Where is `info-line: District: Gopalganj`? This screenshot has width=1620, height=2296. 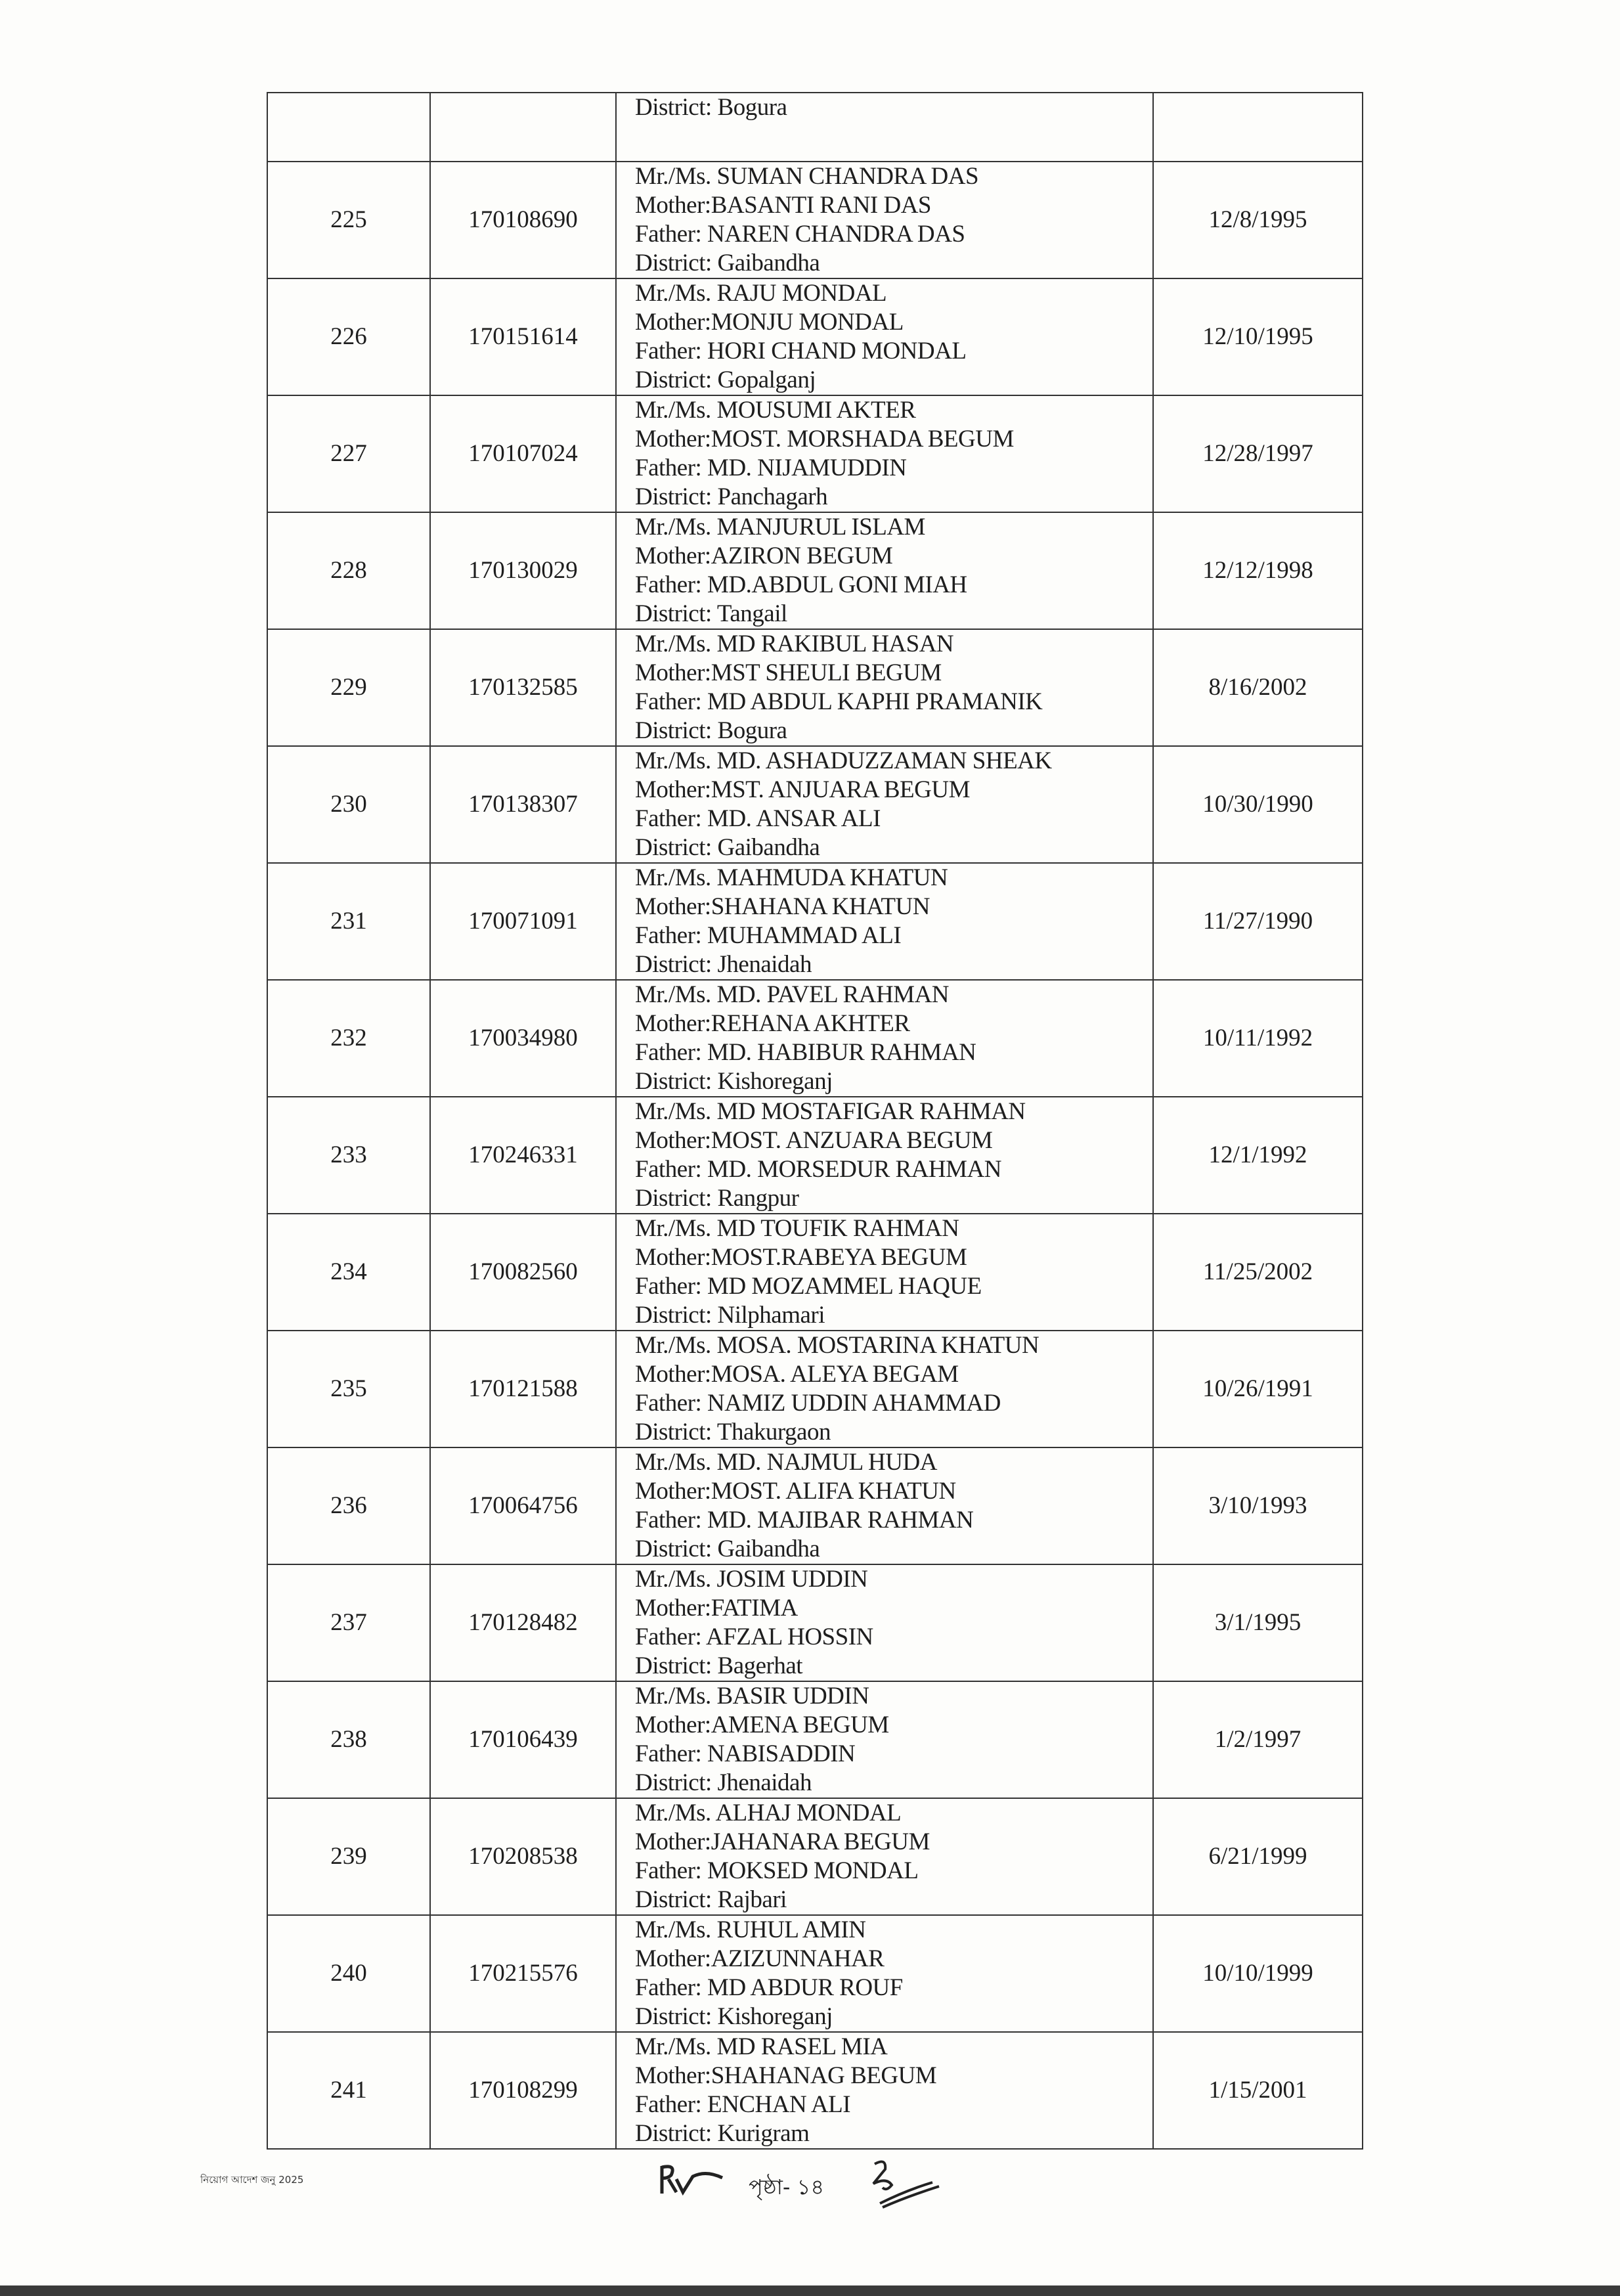 info-line: District: Gopalganj is located at coordinates (725, 379).